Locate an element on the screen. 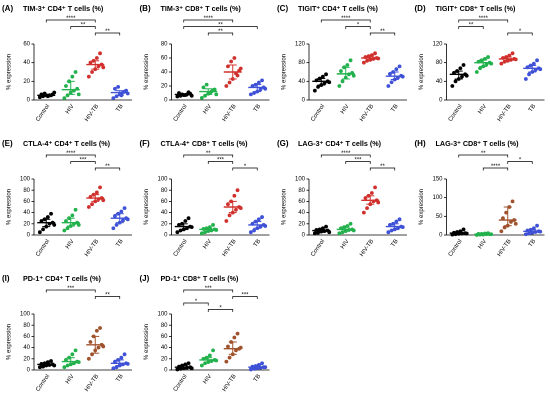  y-tick-label: 120 is located at coordinates (437, 45).